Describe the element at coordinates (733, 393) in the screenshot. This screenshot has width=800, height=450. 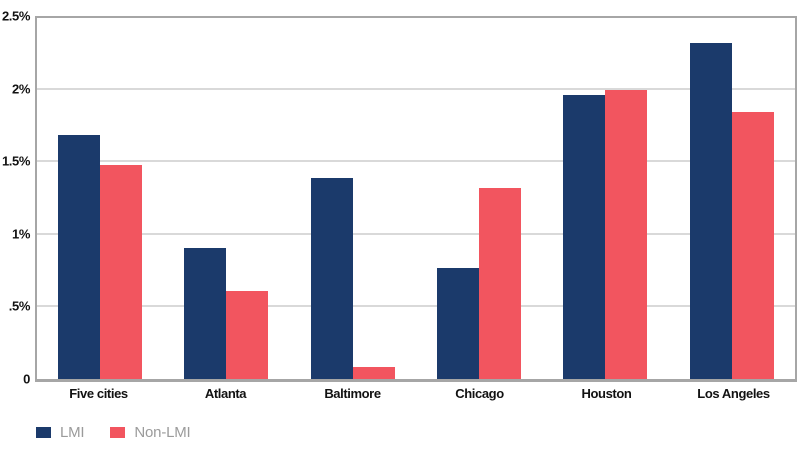
I see `x-axis-label-los-angeles: Los Angeles` at that location.